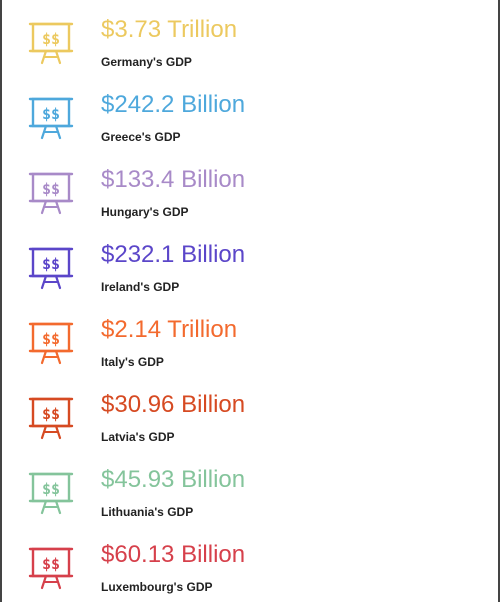 This screenshot has width=500, height=602. What do you see at coordinates (173, 179) in the screenshot?
I see `gdp-value: $133.4 Billion` at bounding box center [173, 179].